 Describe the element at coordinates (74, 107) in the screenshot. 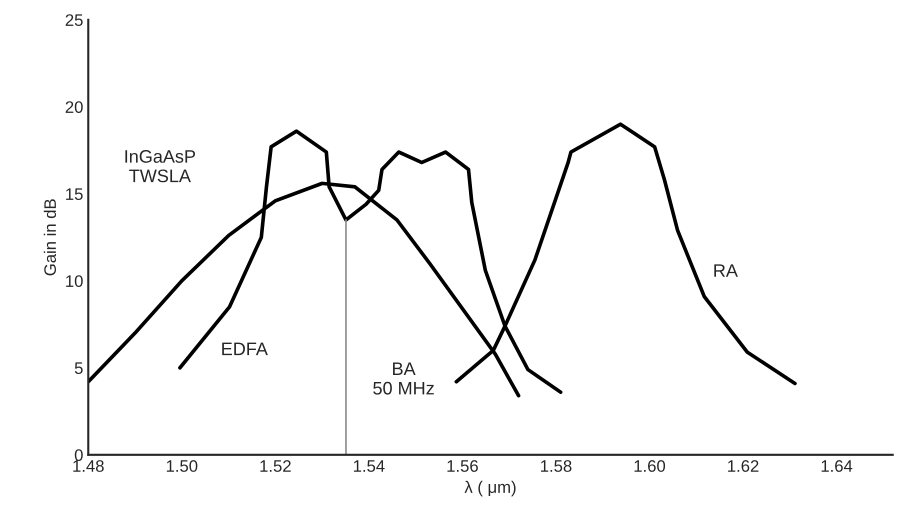

I see `y-tick-label: 20` at that location.